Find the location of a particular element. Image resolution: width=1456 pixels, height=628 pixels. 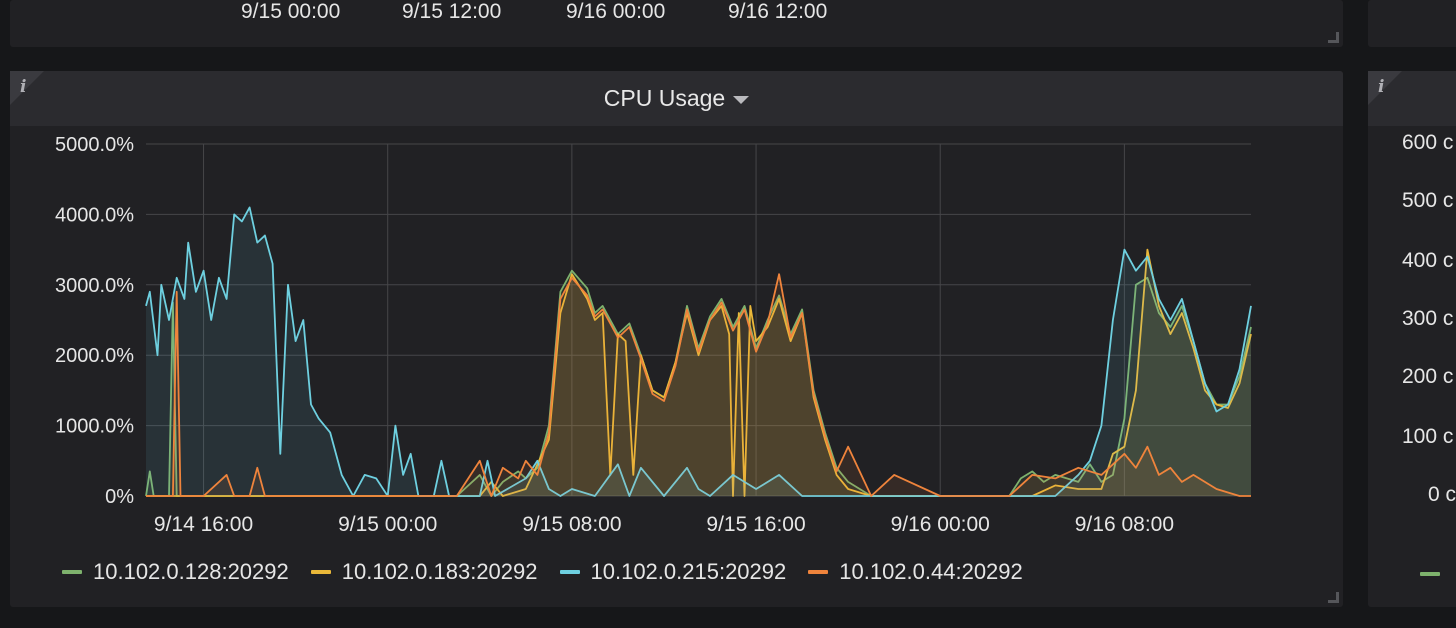

panel-title: CPU Usage is located at coordinates (676, 98).